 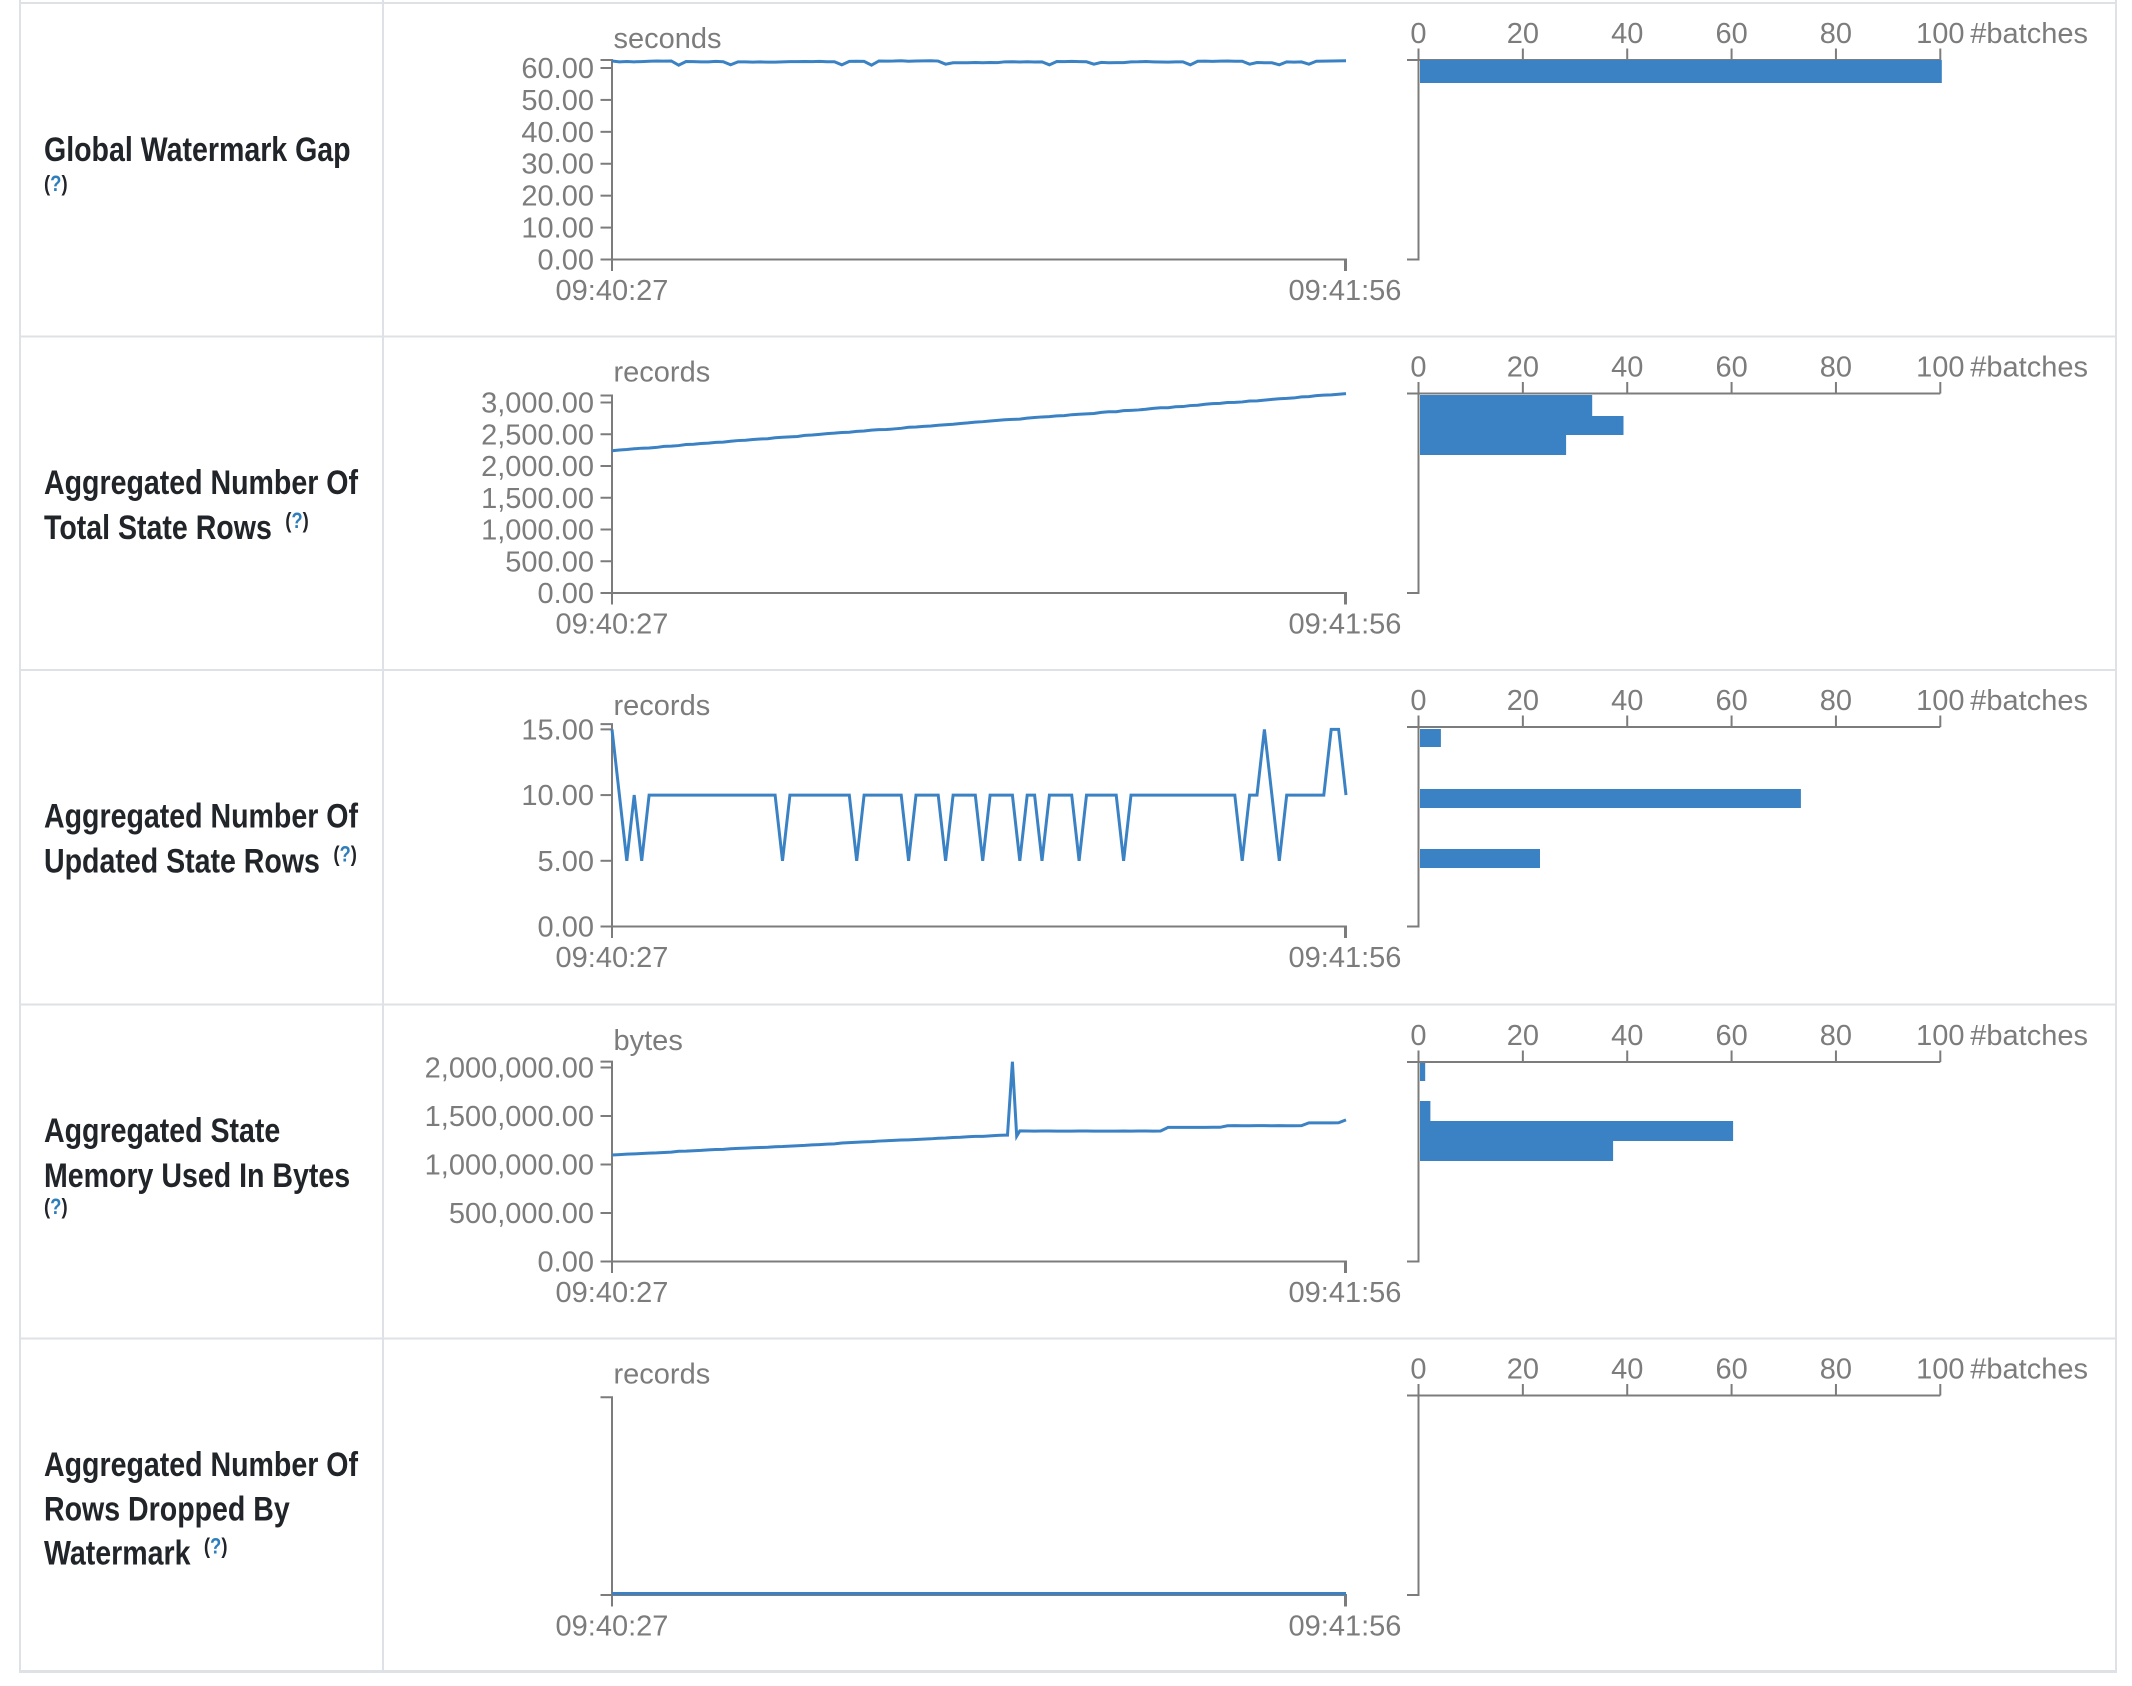 What do you see at coordinates (135, 1553) in the screenshot?
I see `svg-text:Watermark(?): Watermark (?)` at bounding box center [135, 1553].